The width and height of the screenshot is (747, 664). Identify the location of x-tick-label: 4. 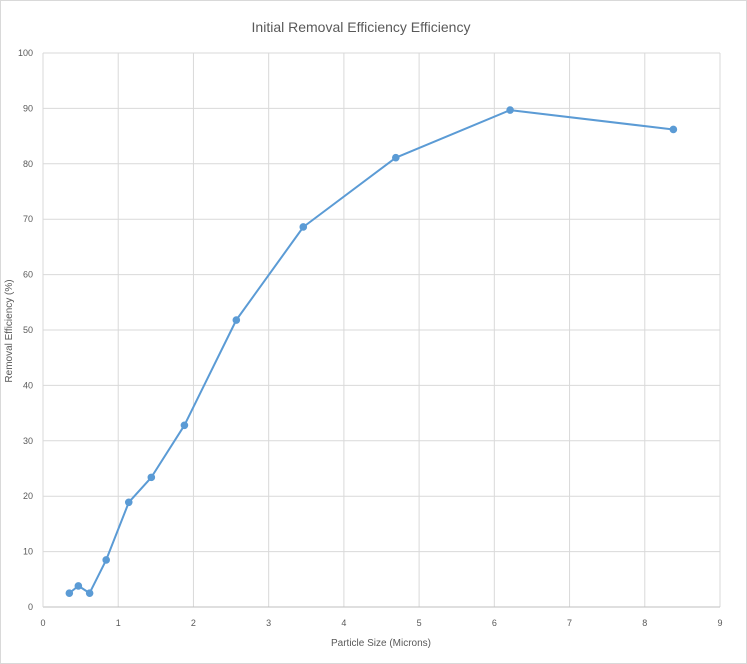
(343, 623).